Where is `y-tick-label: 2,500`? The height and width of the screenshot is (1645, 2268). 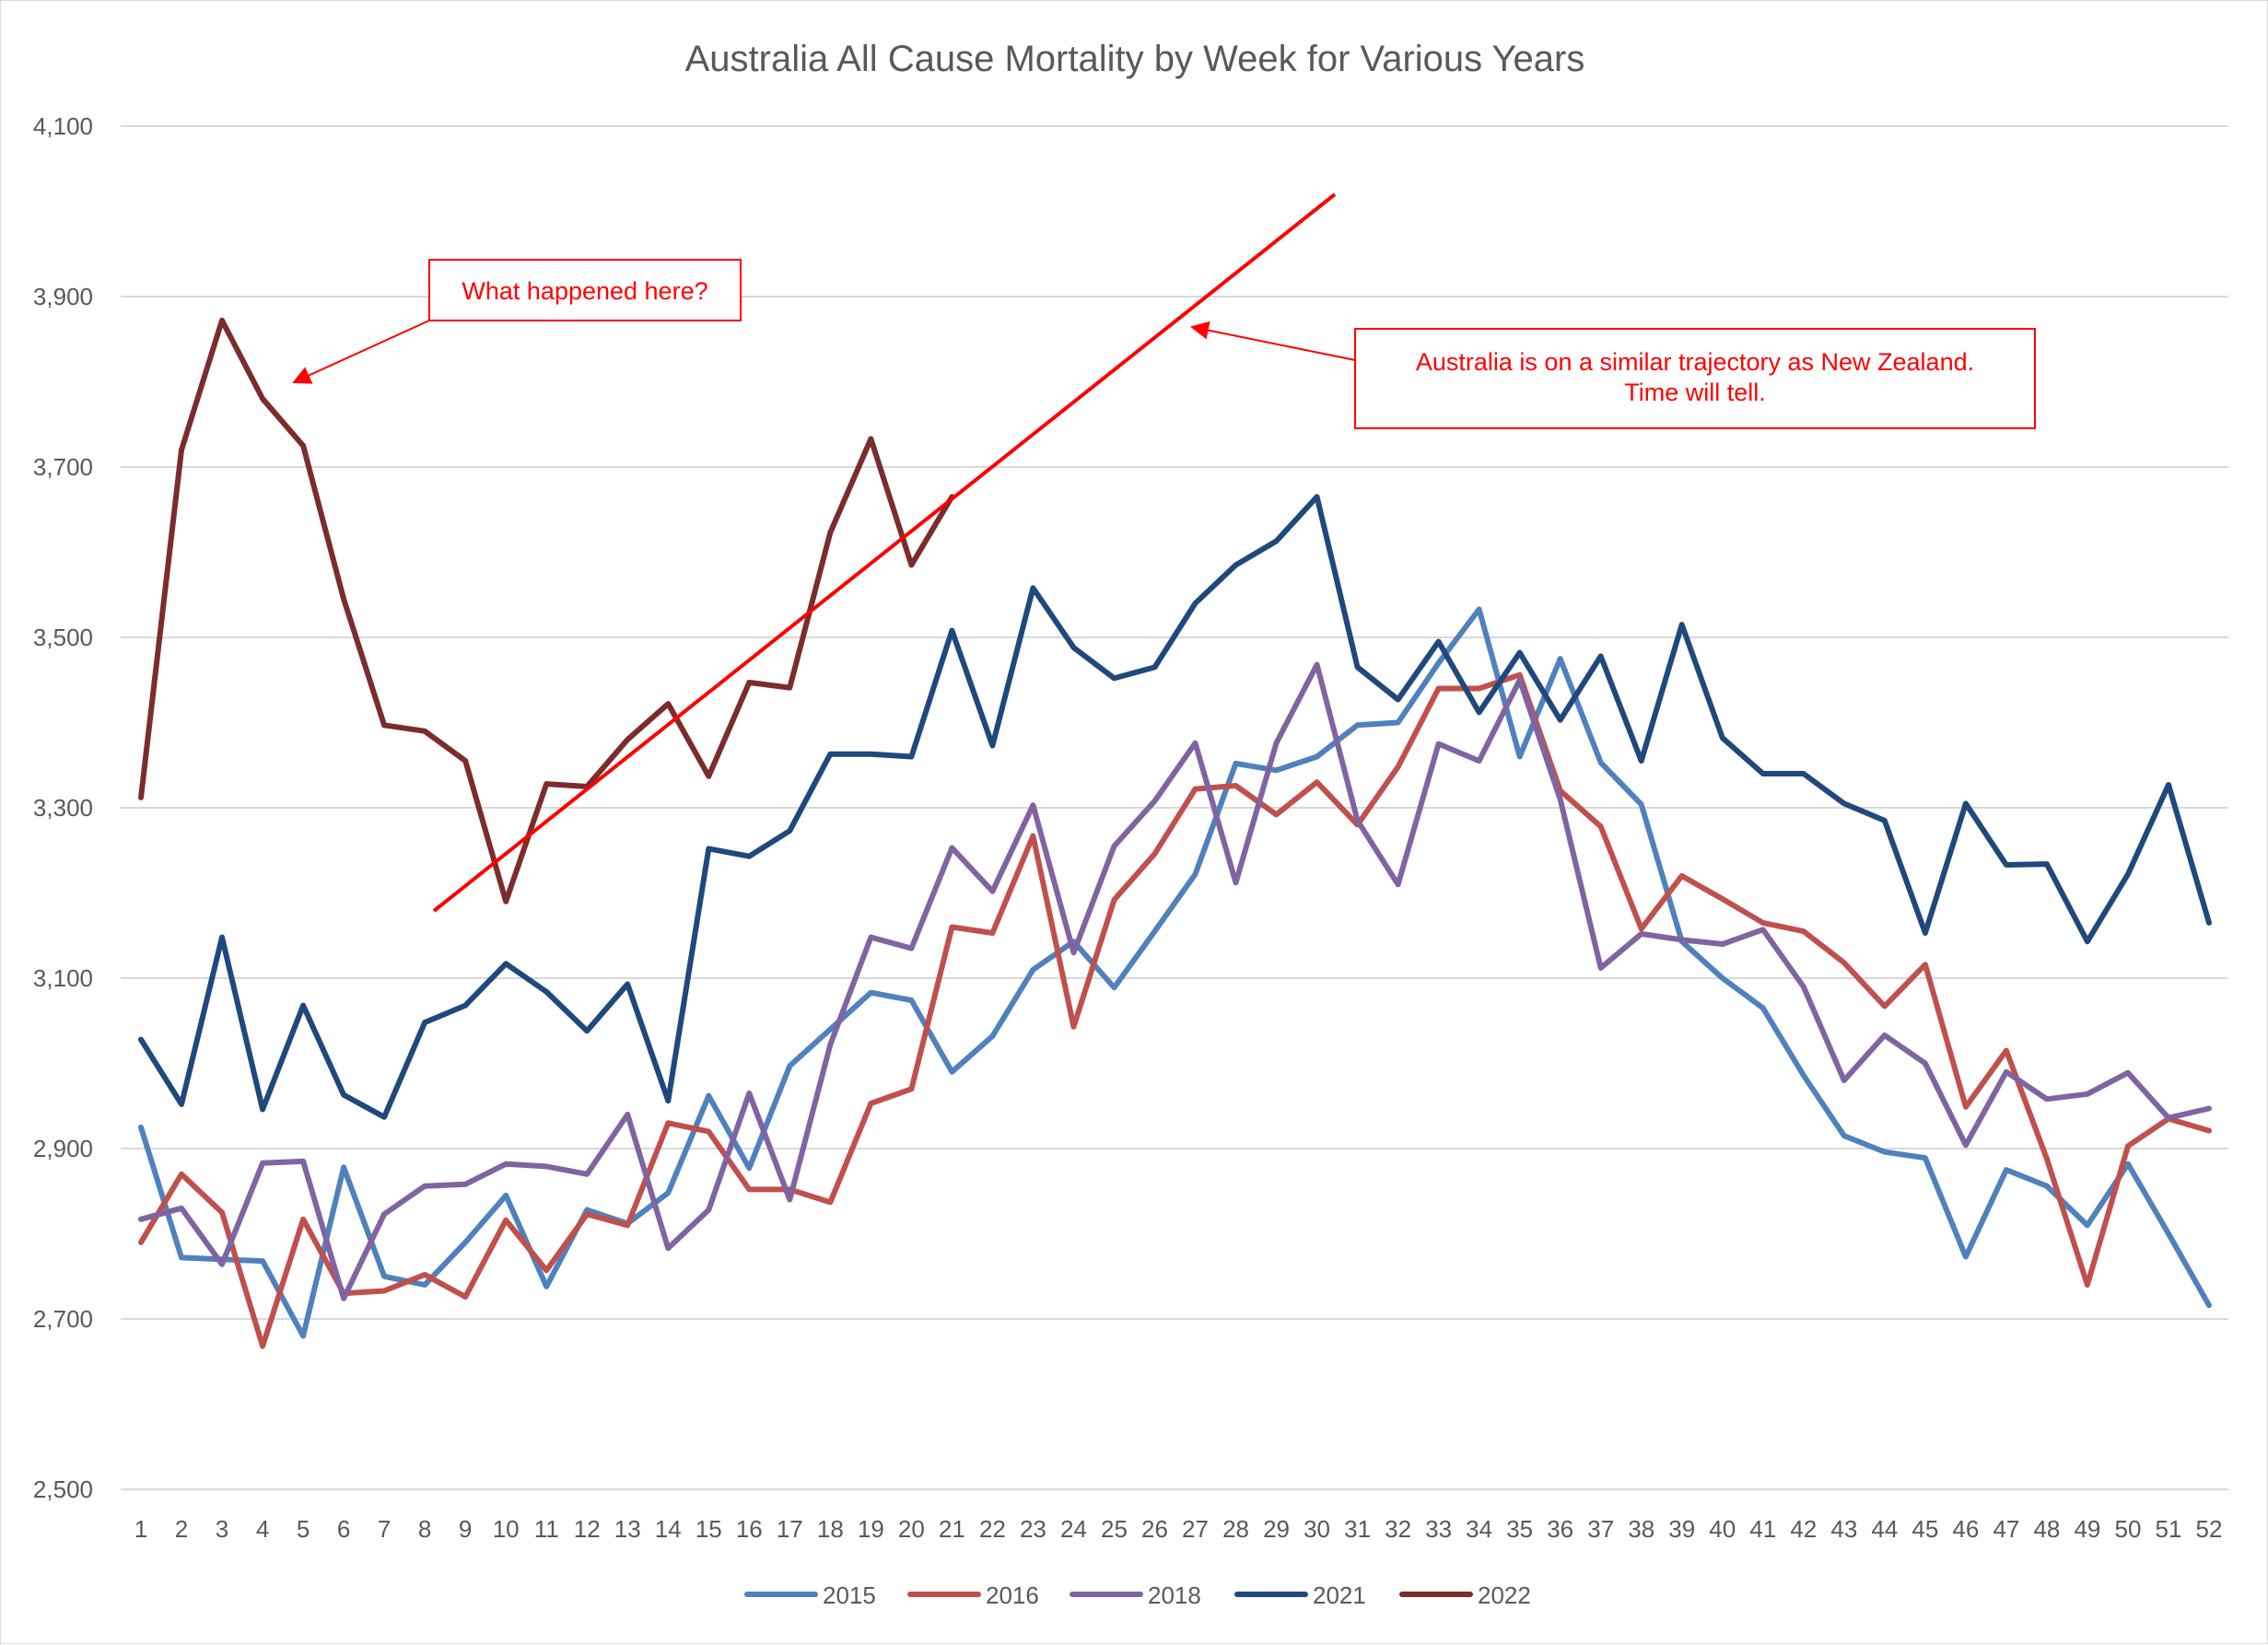
y-tick-label: 2,500 is located at coordinates (63, 1489).